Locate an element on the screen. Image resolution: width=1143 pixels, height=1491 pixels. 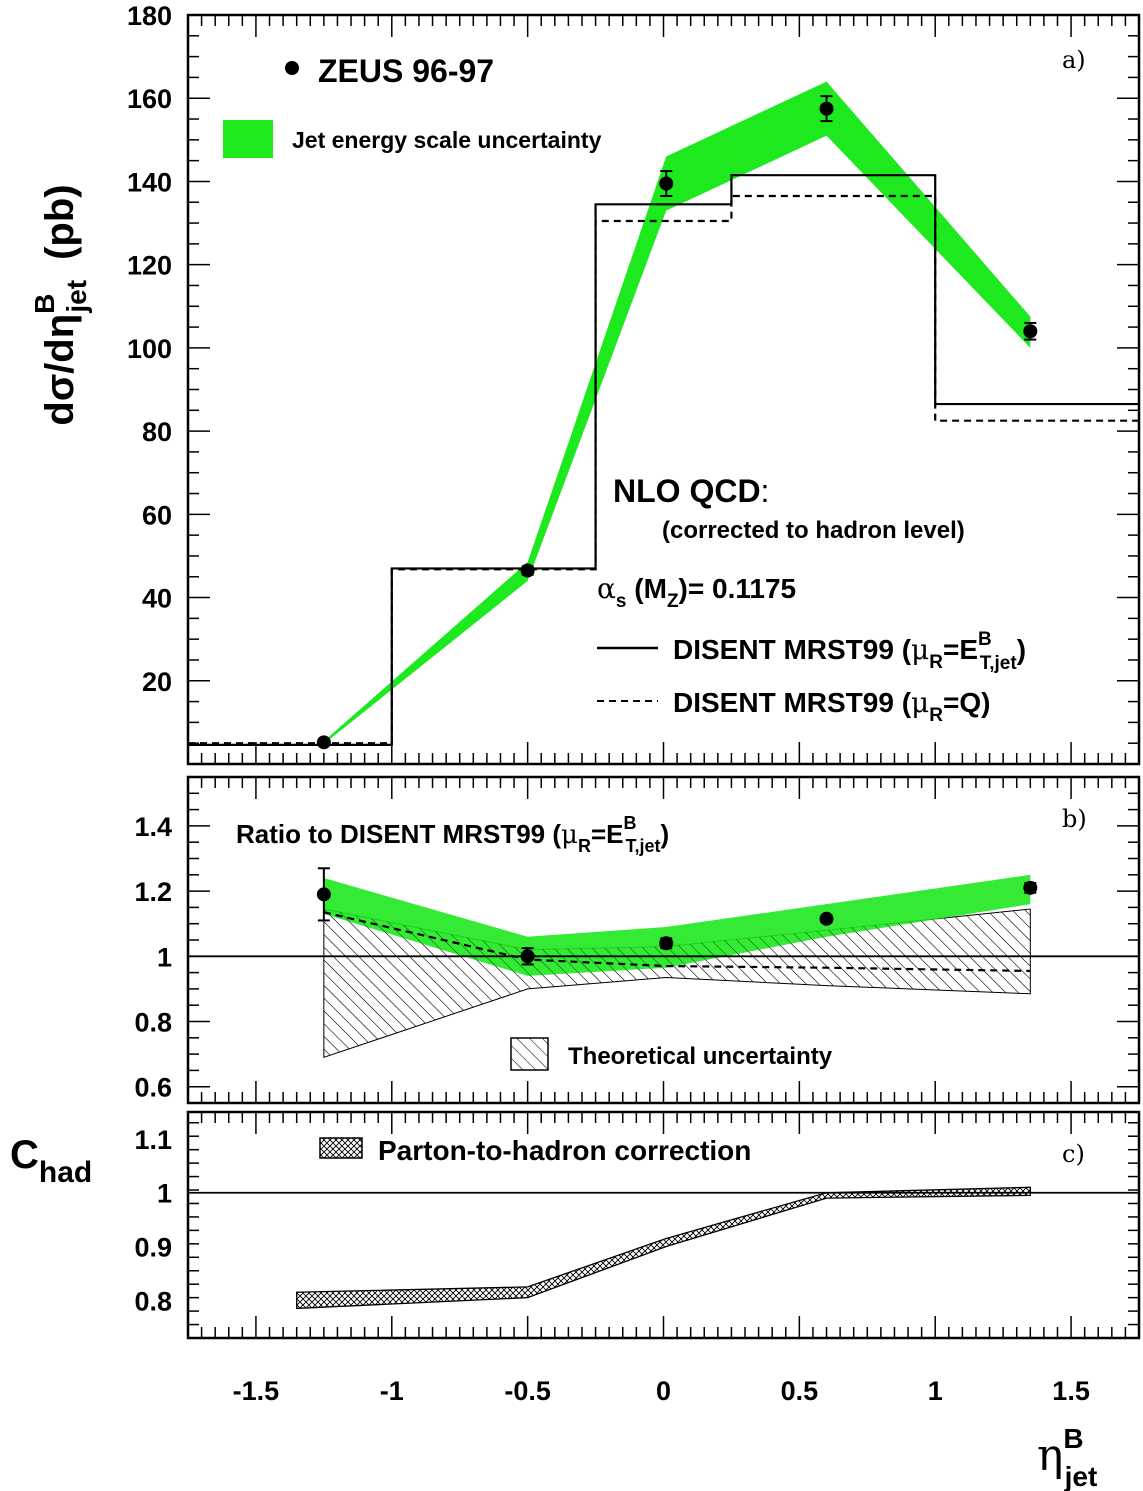
y-axis-label: dσ/dηBjet(pb) is located at coordinates (60, 304).